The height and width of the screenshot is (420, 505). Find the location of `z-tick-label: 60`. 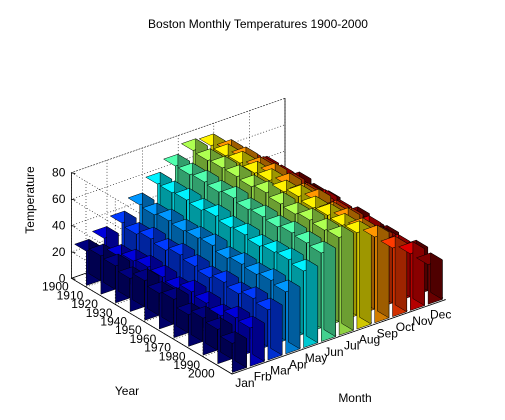

z-tick-label: 60 is located at coordinates (59, 199).